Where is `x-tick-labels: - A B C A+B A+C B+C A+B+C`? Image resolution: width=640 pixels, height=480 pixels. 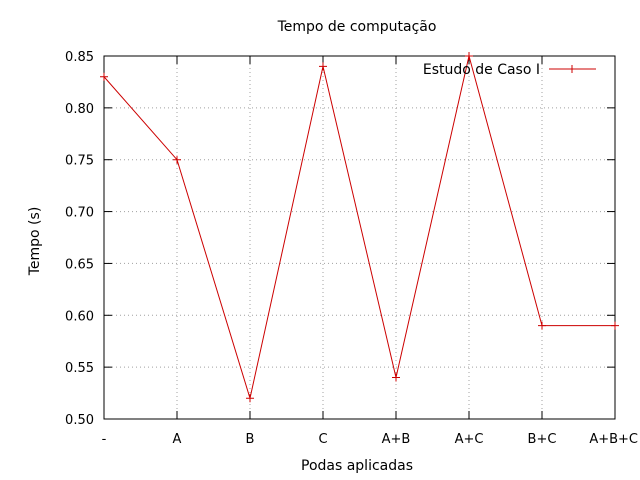
x-tick-labels: - A B C A+B A+C B+C A+B+C is located at coordinates (370, 439).